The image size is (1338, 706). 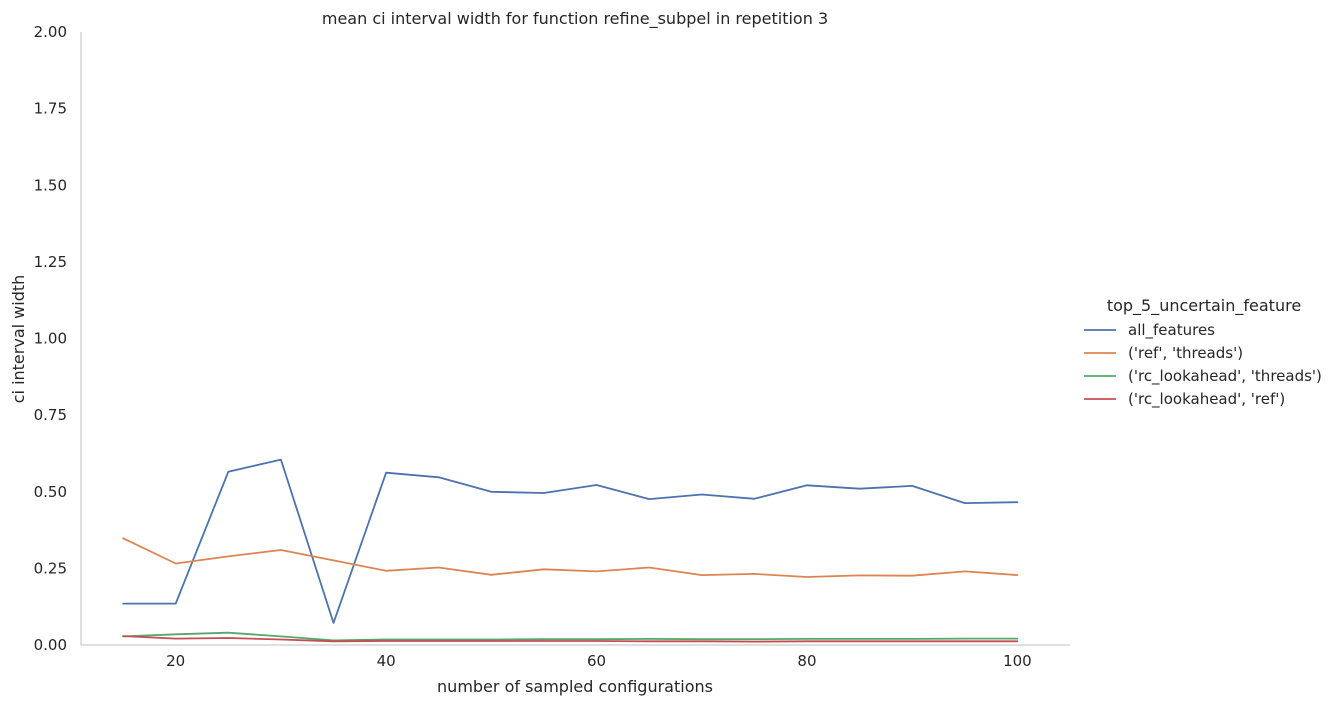 I want to click on y-tick-label: 1.00, so click(x=50, y=339).